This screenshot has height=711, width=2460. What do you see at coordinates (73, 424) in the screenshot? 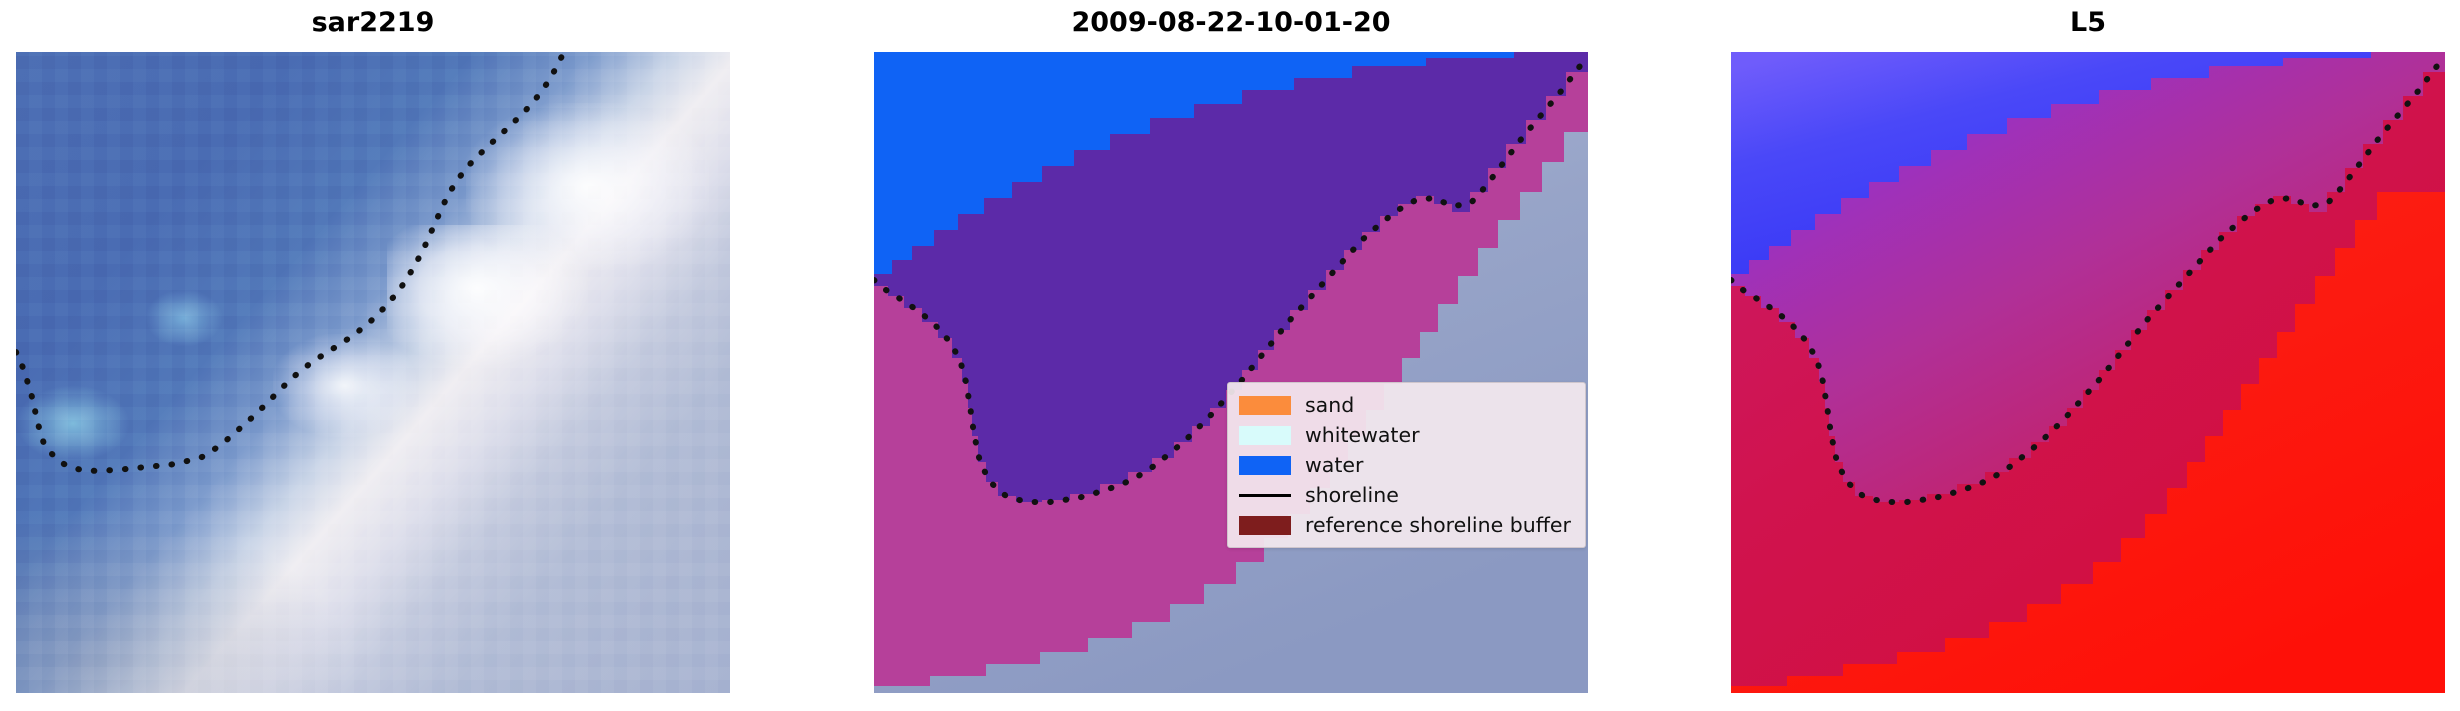
I see `whitewater-patch-left` at bounding box center [73, 424].